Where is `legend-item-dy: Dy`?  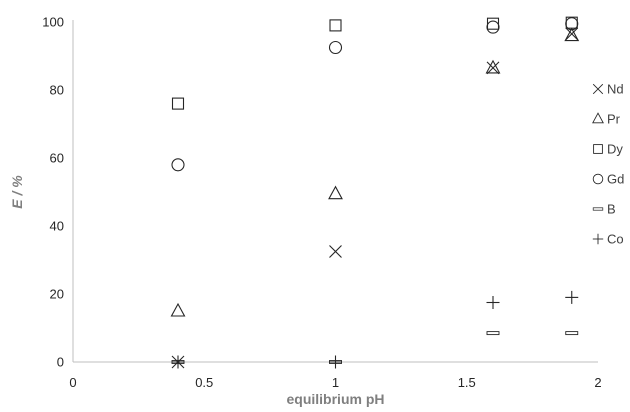 legend-item-dy: Dy is located at coordinates (608, 149).